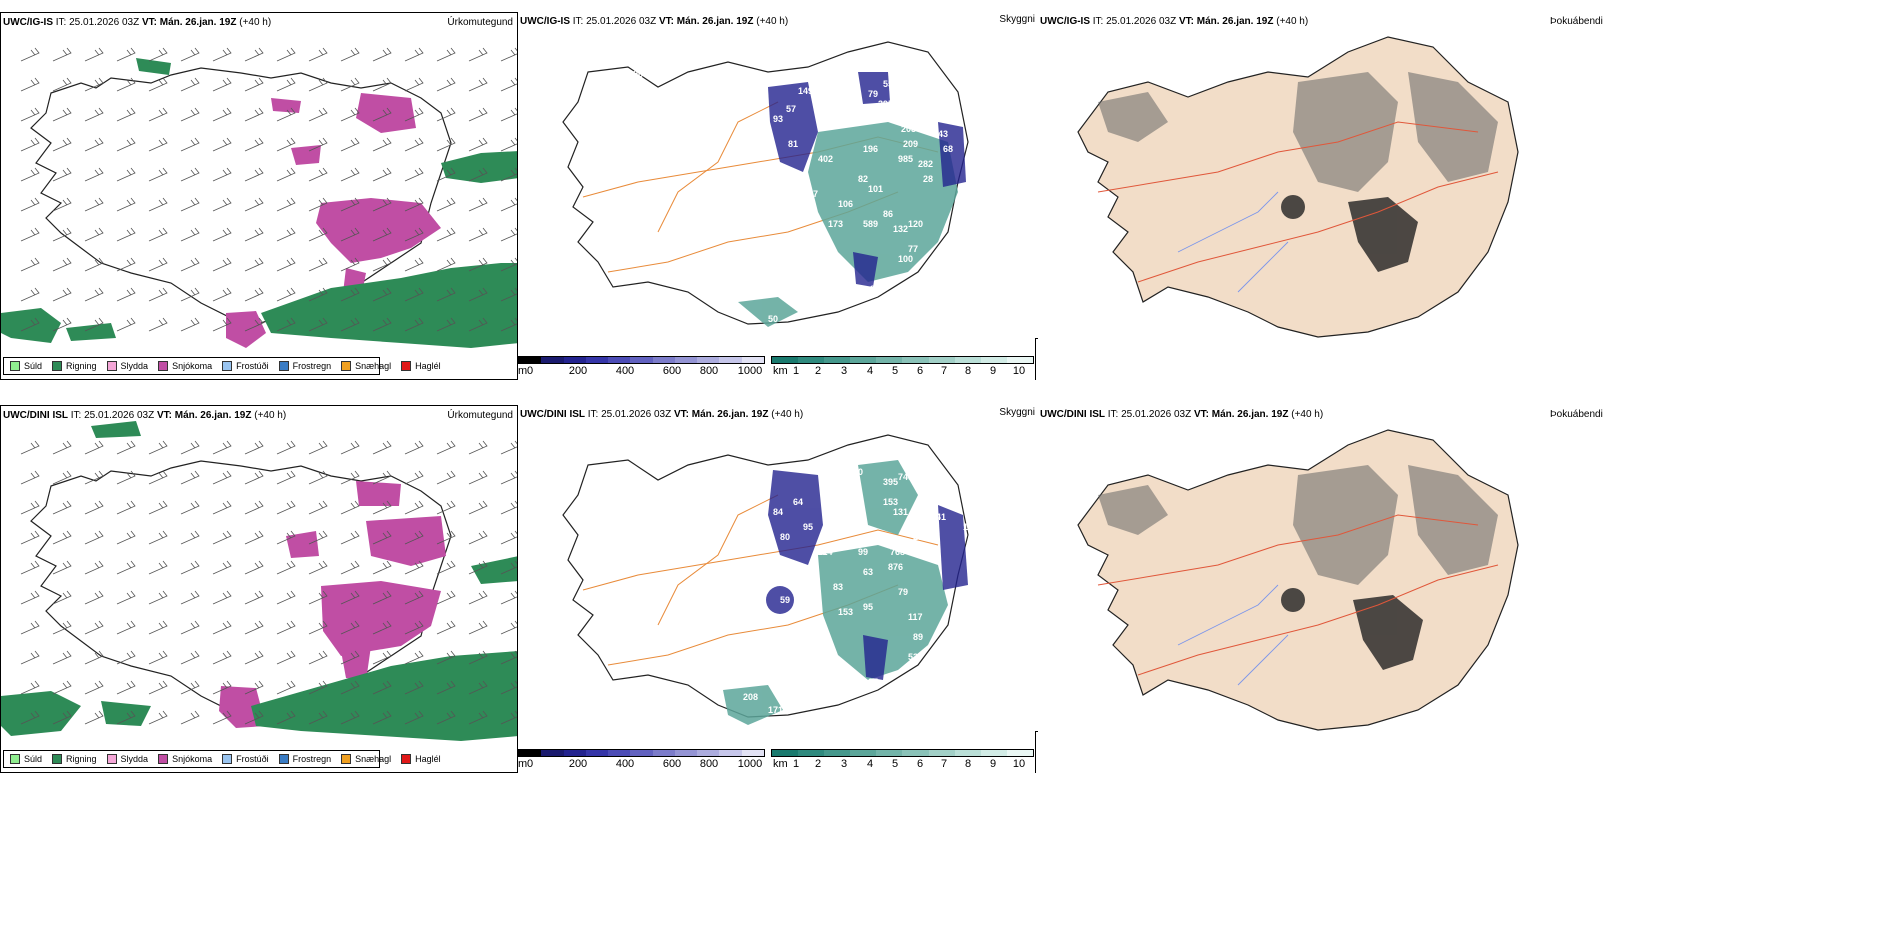 The image size is (1900, 950). Describe the element at coordinates (213, 415) in the screenshot. I see `valid-time: Mán. 26.jan. 19Z` at that location.